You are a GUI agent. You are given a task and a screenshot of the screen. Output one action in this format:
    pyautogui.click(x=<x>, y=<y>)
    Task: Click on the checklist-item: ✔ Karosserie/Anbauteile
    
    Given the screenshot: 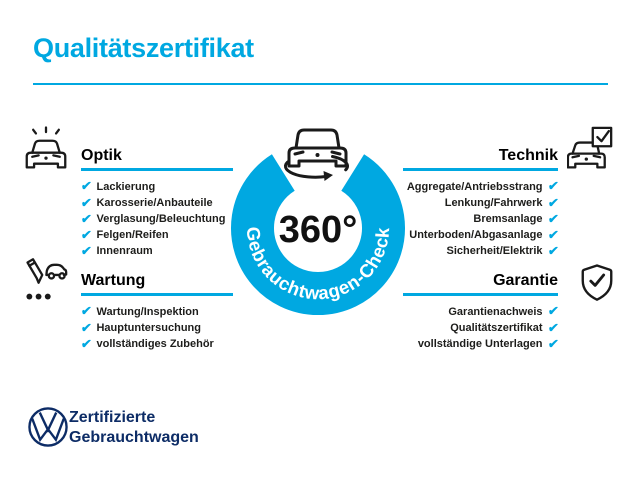 What is the action you would take?
    pyautogui.click(x=195, y=203)
    